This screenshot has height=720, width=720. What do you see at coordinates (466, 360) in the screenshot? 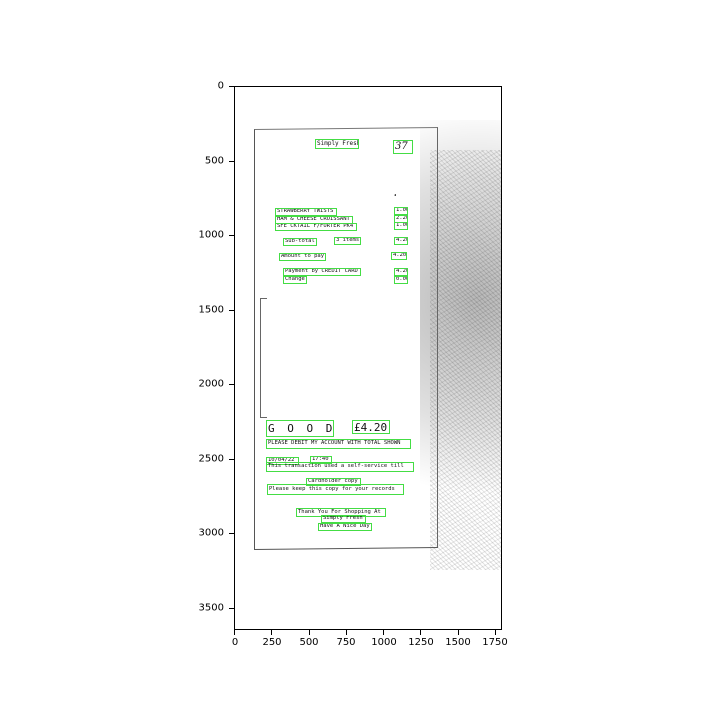
I see `scan-speckle` at bounding box center [466, 360].